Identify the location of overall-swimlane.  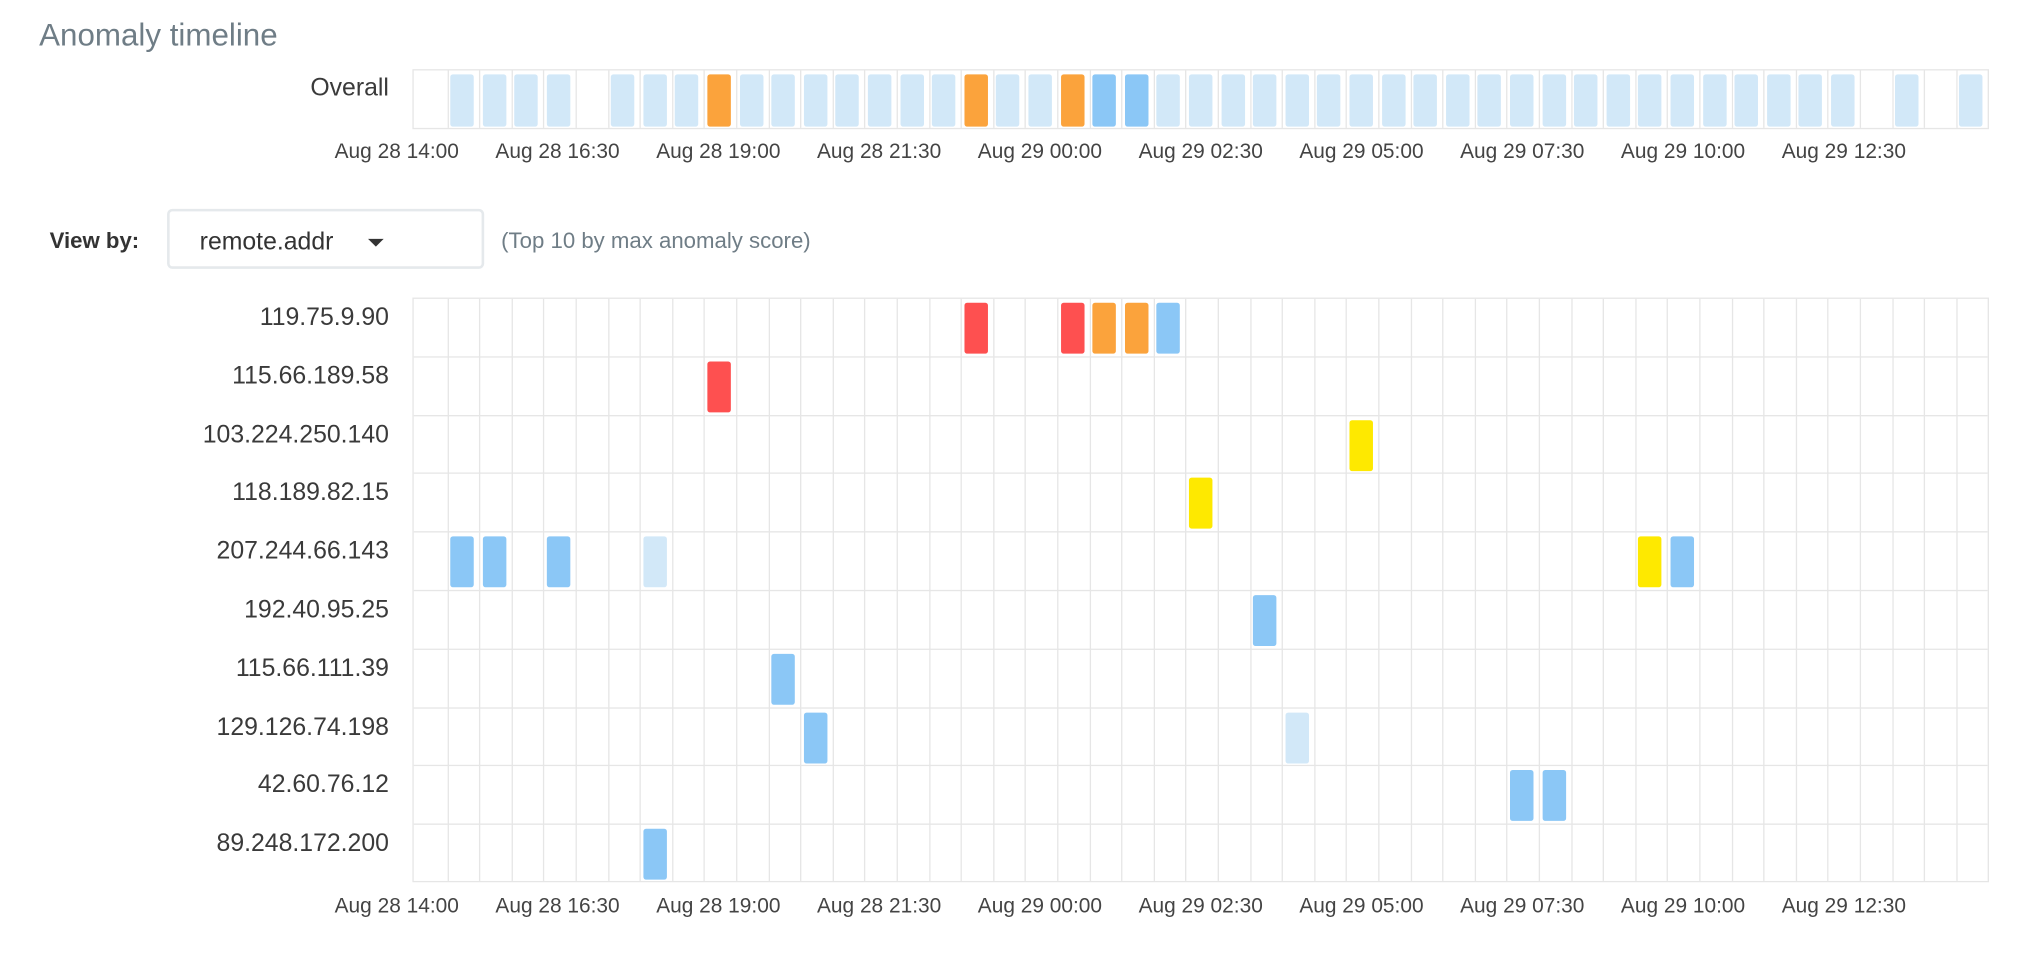
(1200, 99).